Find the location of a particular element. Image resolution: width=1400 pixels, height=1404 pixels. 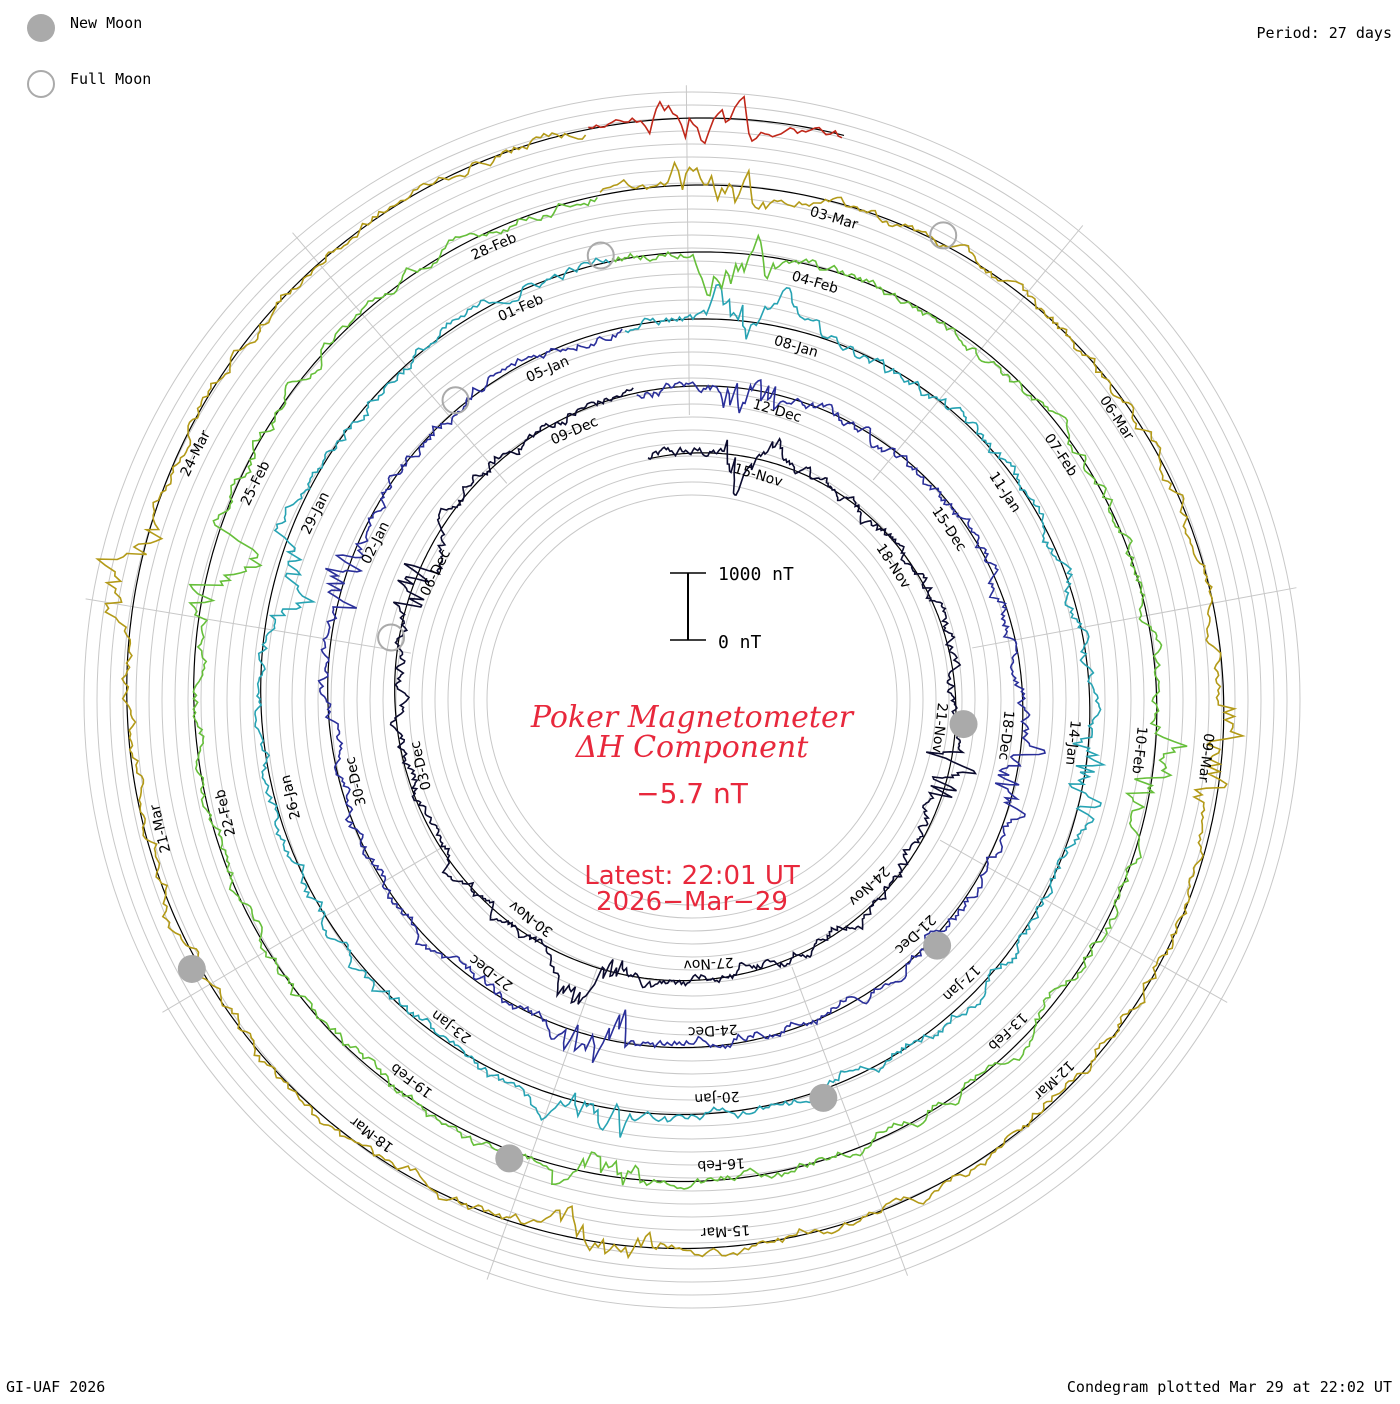

credit-label: GI-UAF 2026 is located at coordinates (56, 1387).